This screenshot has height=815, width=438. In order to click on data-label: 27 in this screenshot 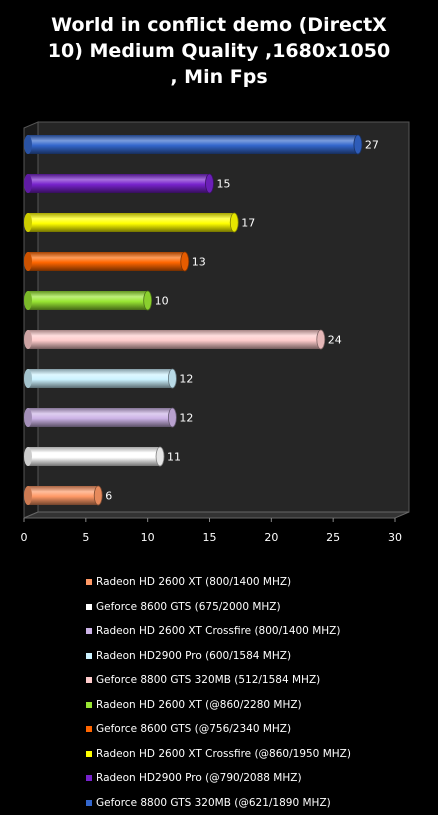, I will do `click(372, 145)`.